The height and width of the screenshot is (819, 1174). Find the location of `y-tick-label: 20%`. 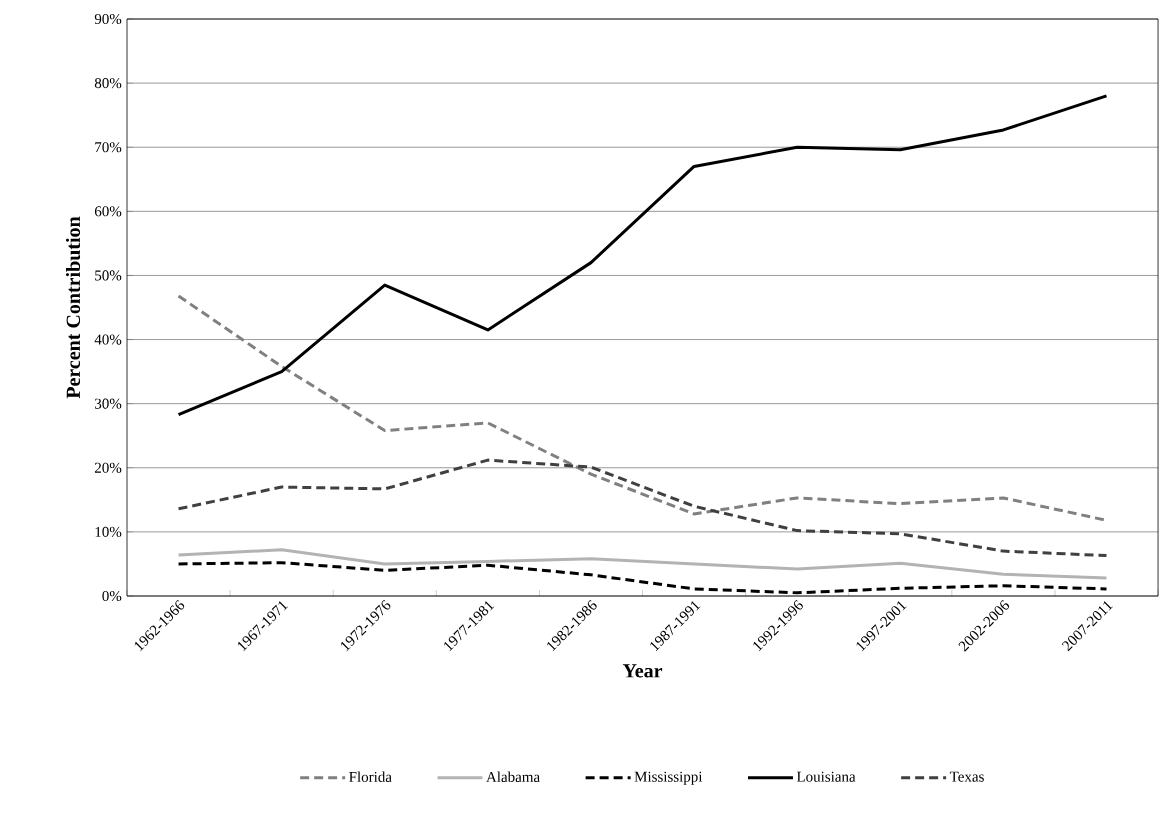

y-tick-label: 20% is located at coordinates (108, 467).